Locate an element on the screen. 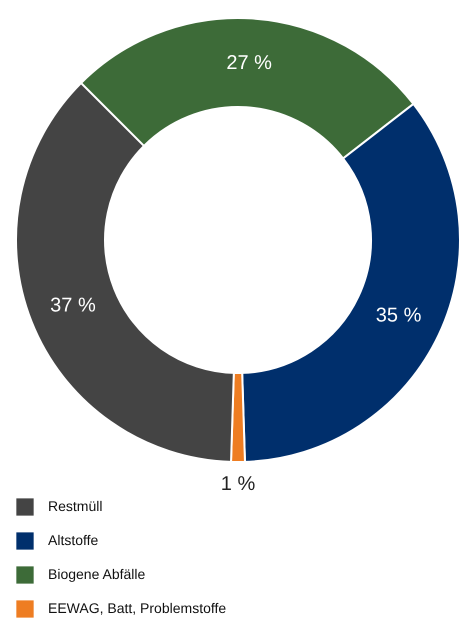 This screenshot has height=628, width=462. data-label: 27 % is located at coordinates (249, 63).